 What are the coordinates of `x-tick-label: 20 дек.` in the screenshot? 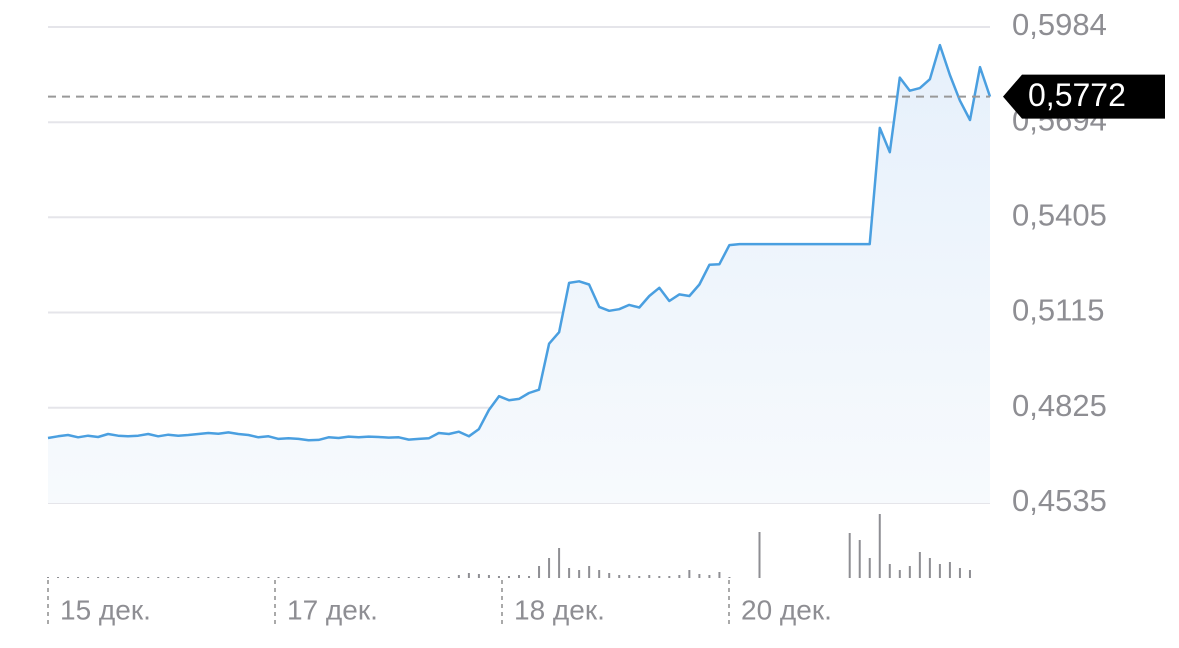 It's located at (786, 609).